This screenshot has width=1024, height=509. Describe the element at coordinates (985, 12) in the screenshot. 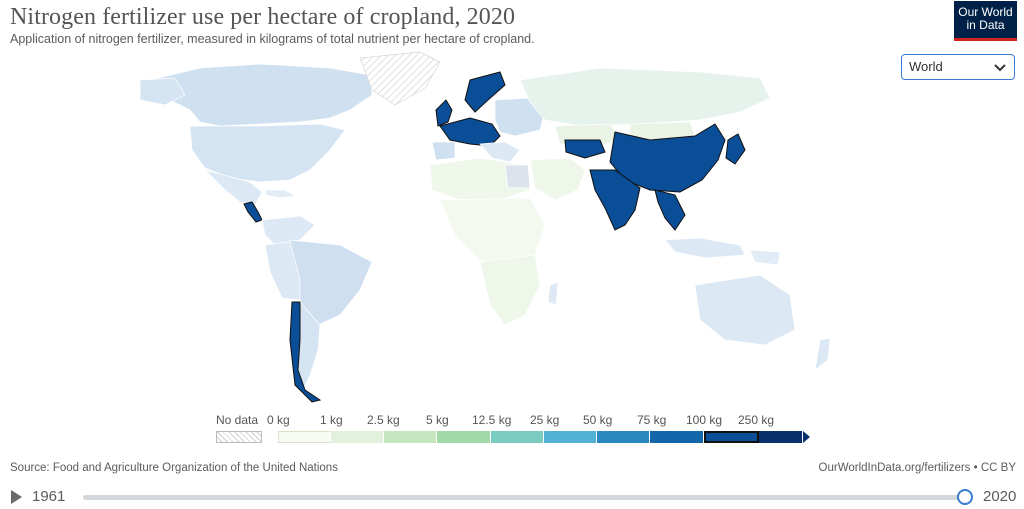

I see `logo-line-1: Our World` at that location.